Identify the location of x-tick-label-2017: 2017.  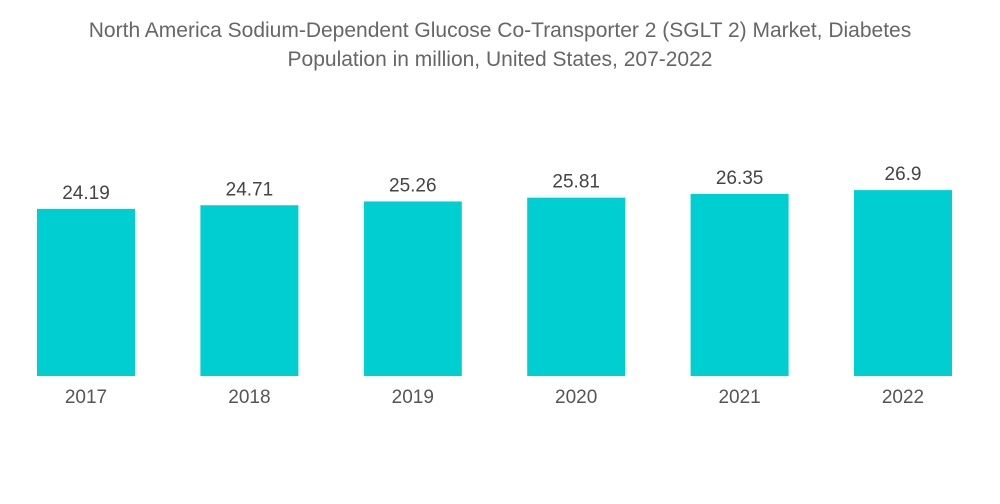
(86, 397).